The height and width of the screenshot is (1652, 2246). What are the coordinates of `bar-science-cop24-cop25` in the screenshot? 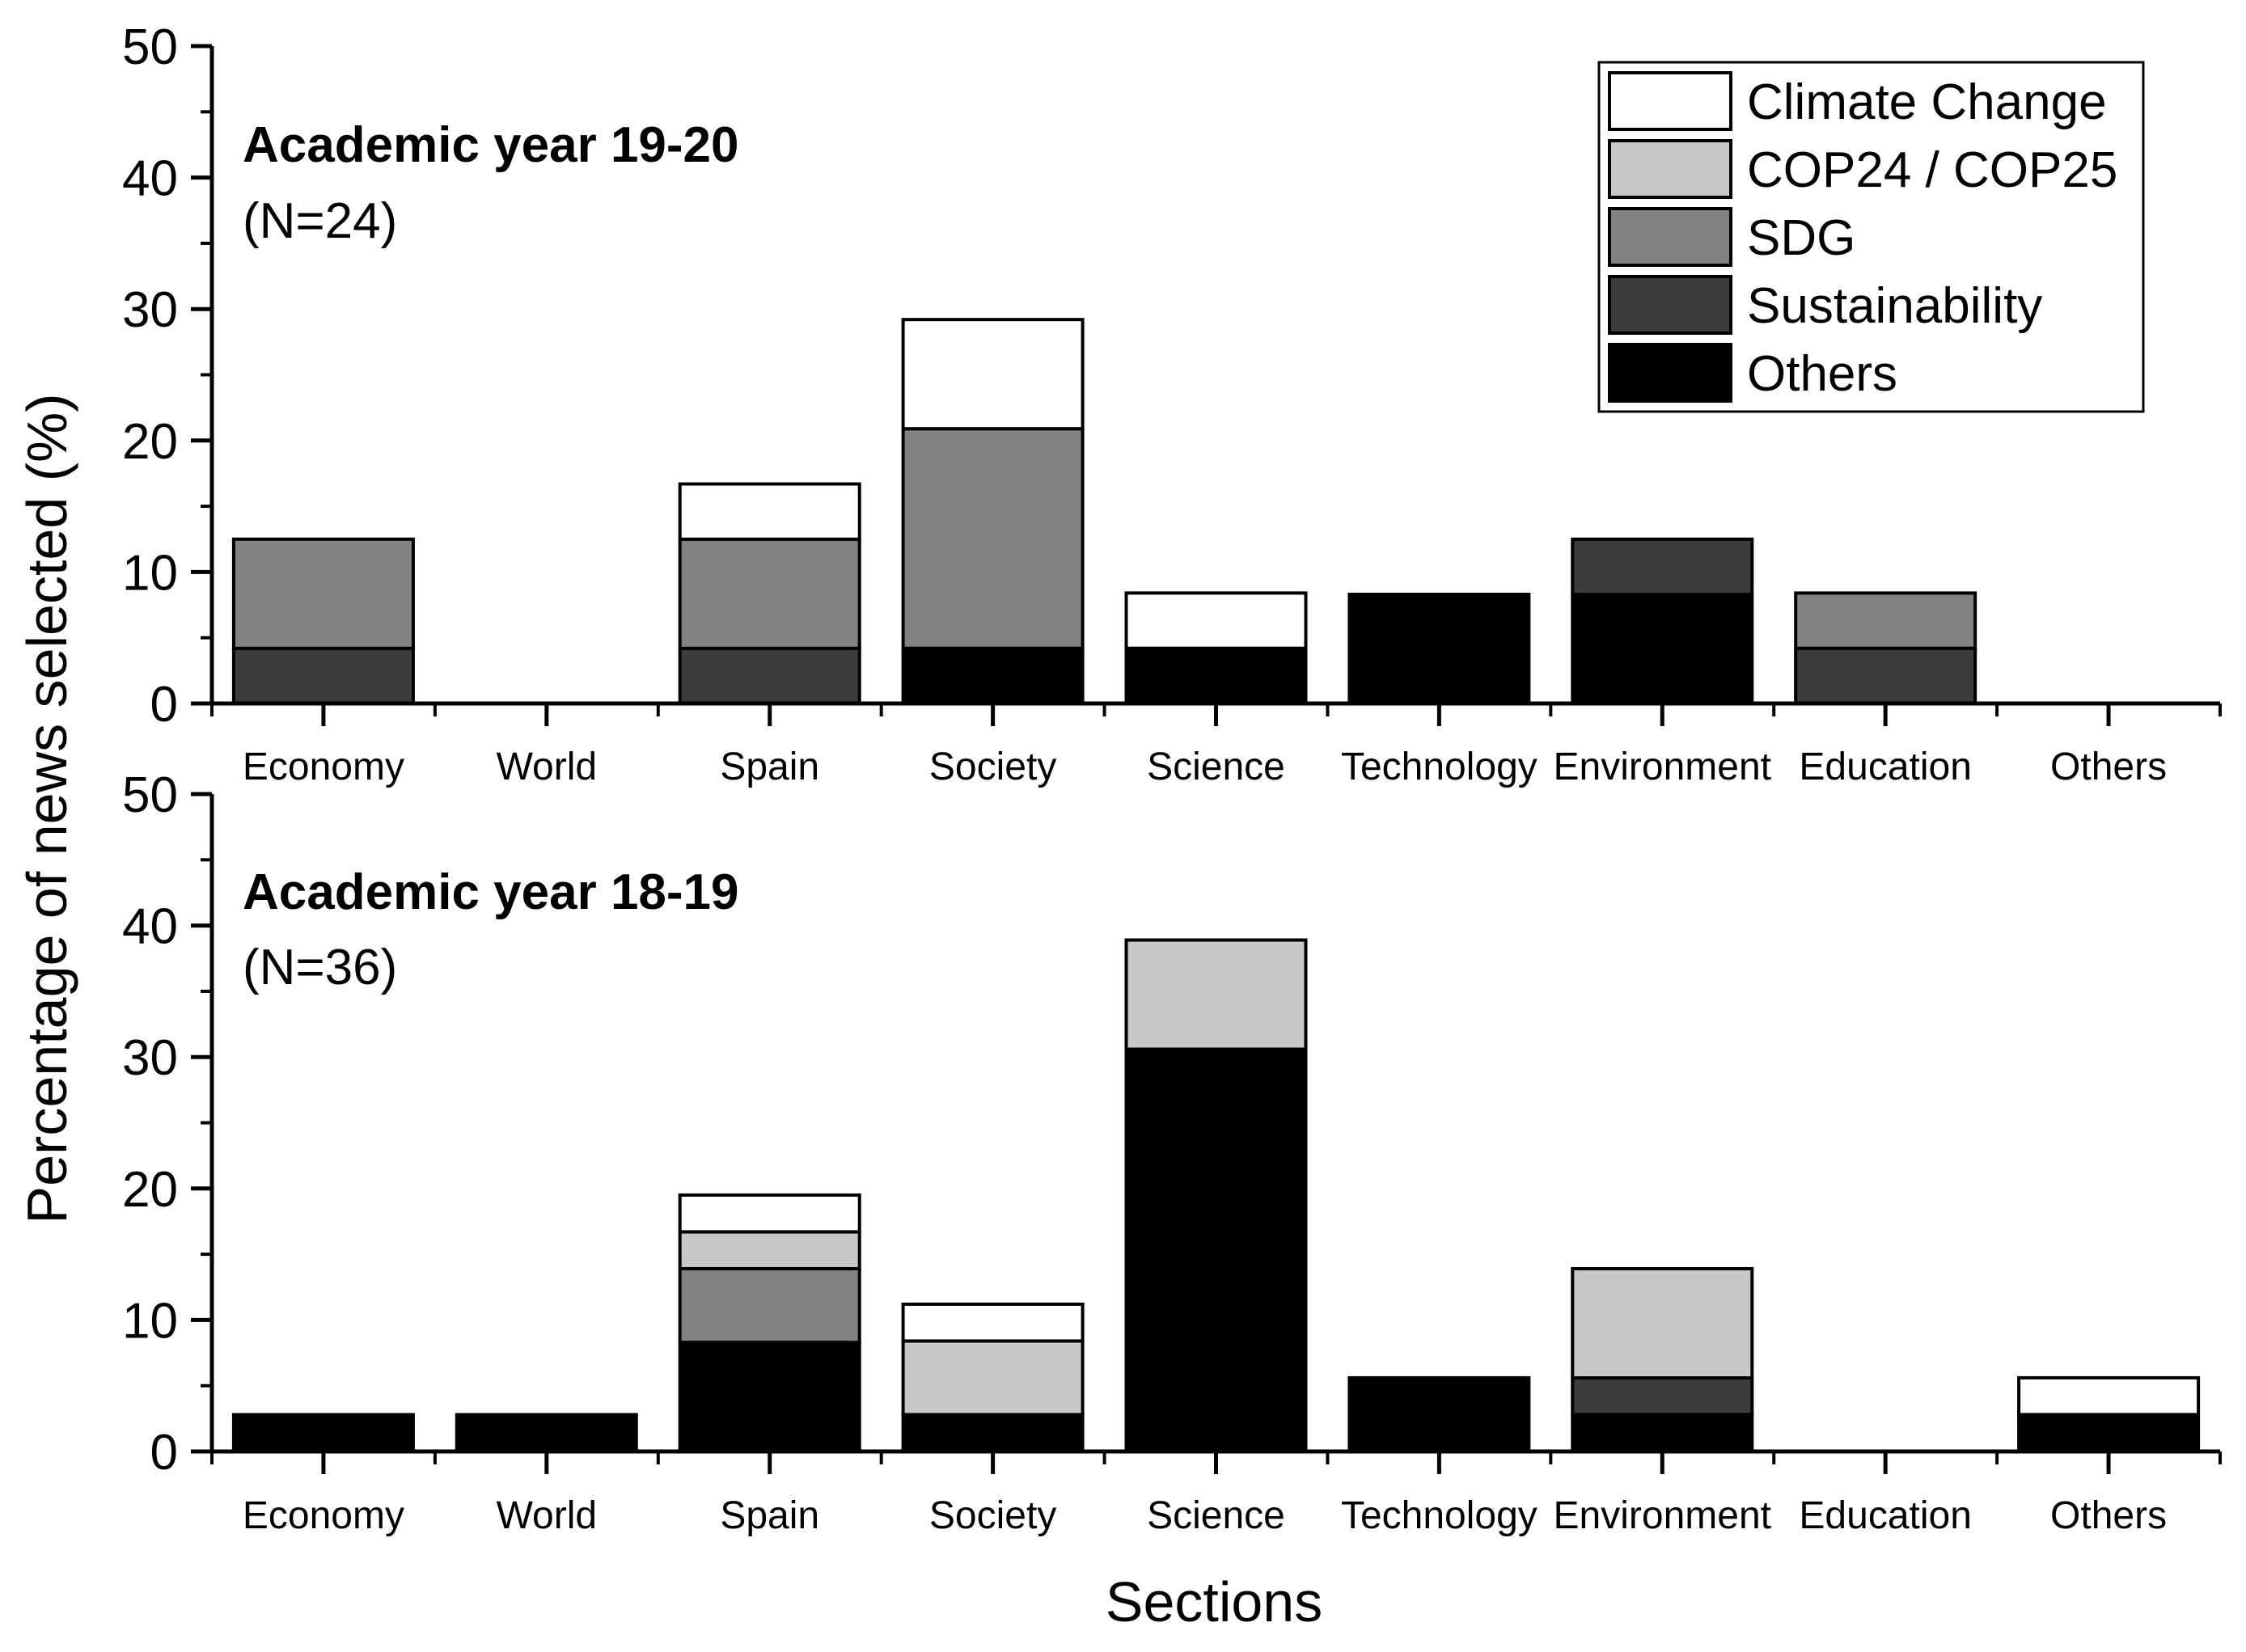 It's located at (1216, 994).